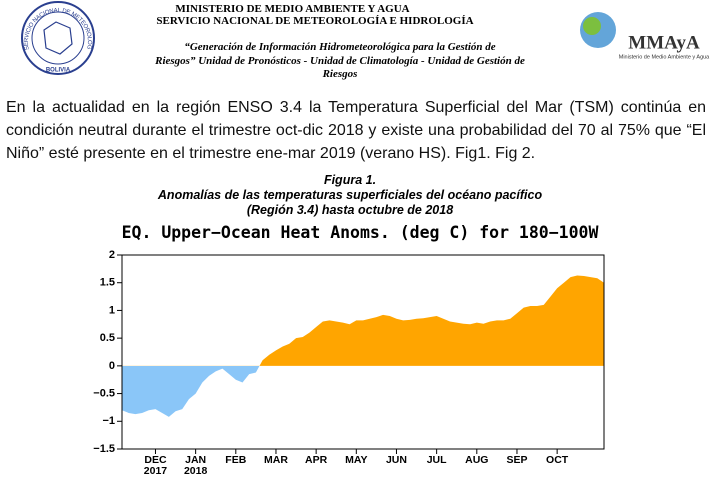  What do you see at coordinates (477, 460) in the screenshot?
I see `x-tick-label: AUG` at bounding box center [477, 460].